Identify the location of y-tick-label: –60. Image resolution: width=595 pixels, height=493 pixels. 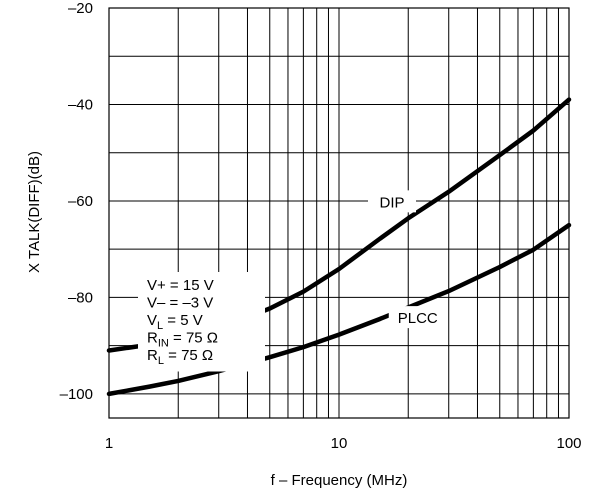
(80, 201).